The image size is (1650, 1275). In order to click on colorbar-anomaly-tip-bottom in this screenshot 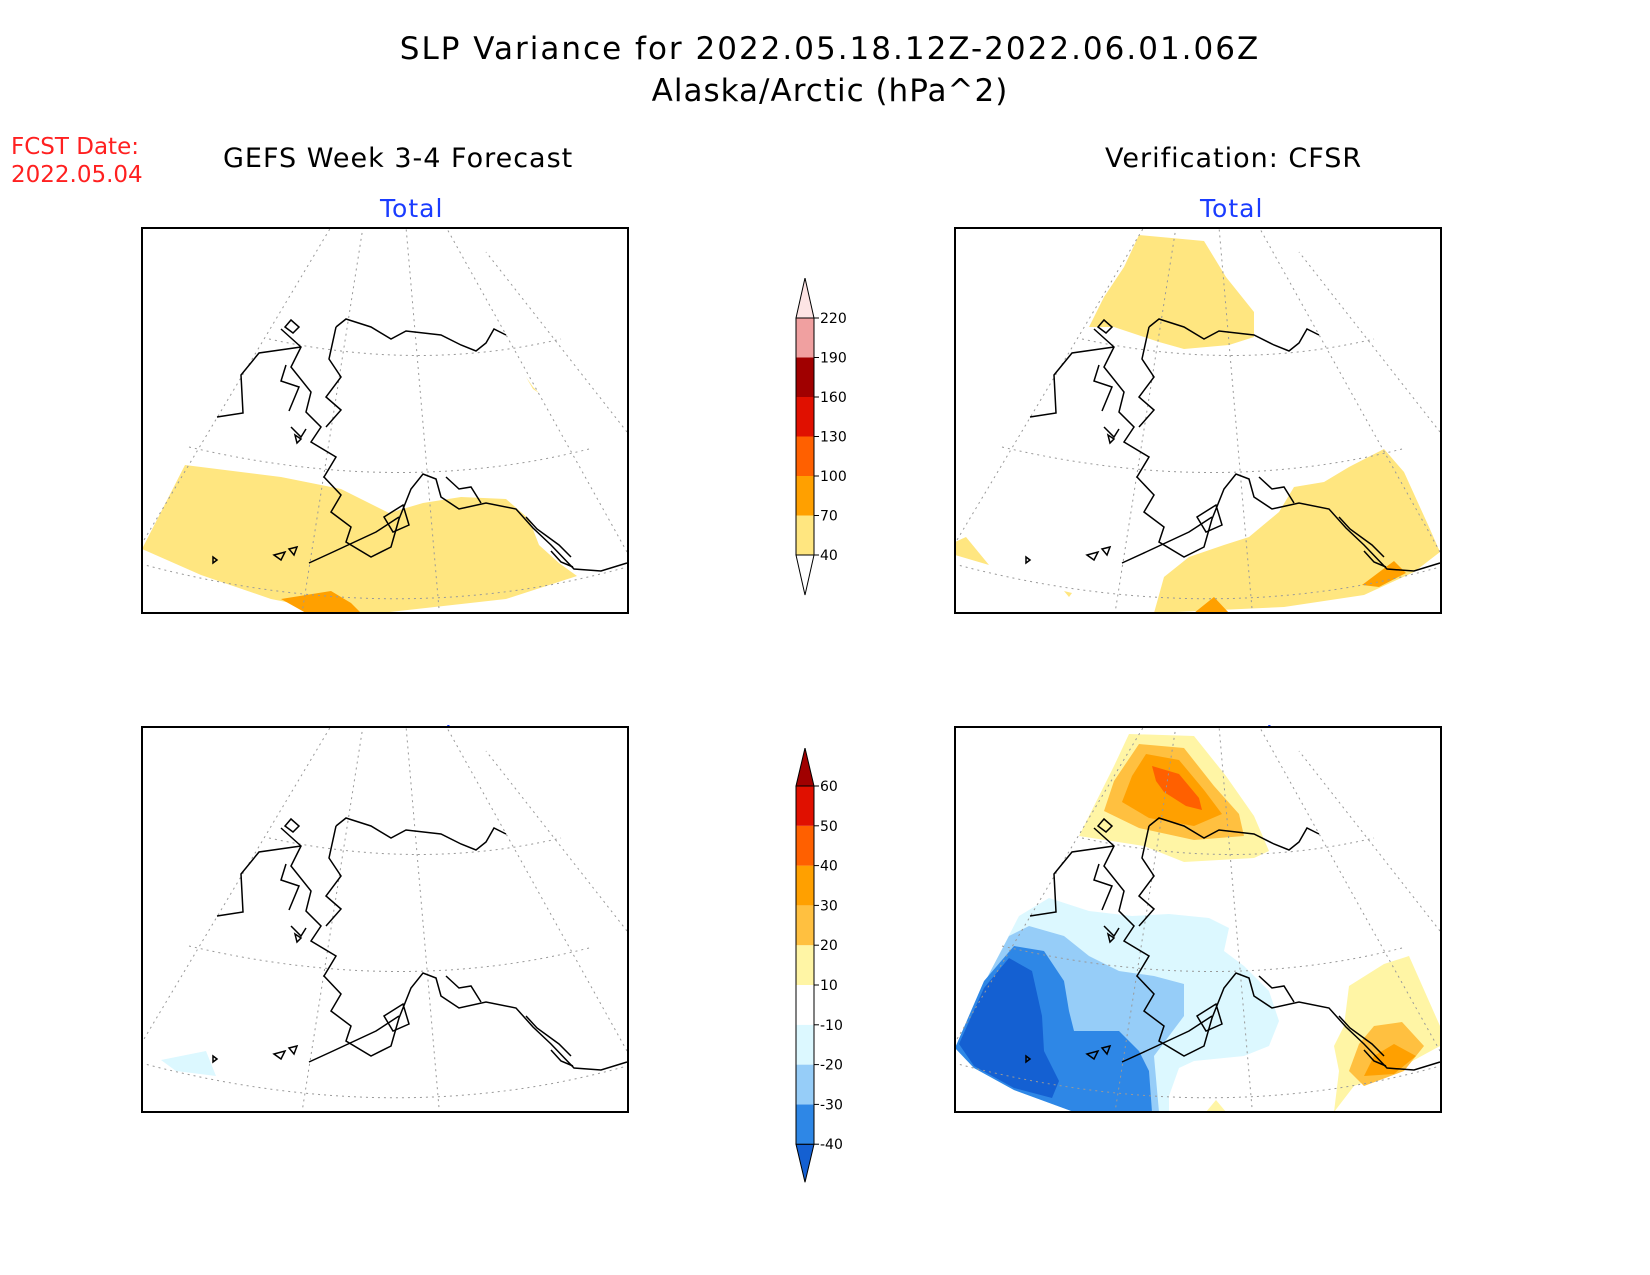, I will do `click(805, 1163)`.